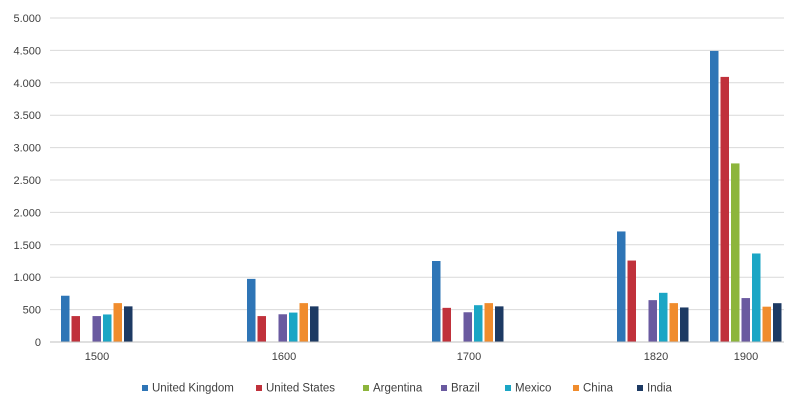 This screenshot has height=395, width=786. Describe the element at coordinates (398, 389) in the screenshot. I see `legend-label: Argentina` at that location.